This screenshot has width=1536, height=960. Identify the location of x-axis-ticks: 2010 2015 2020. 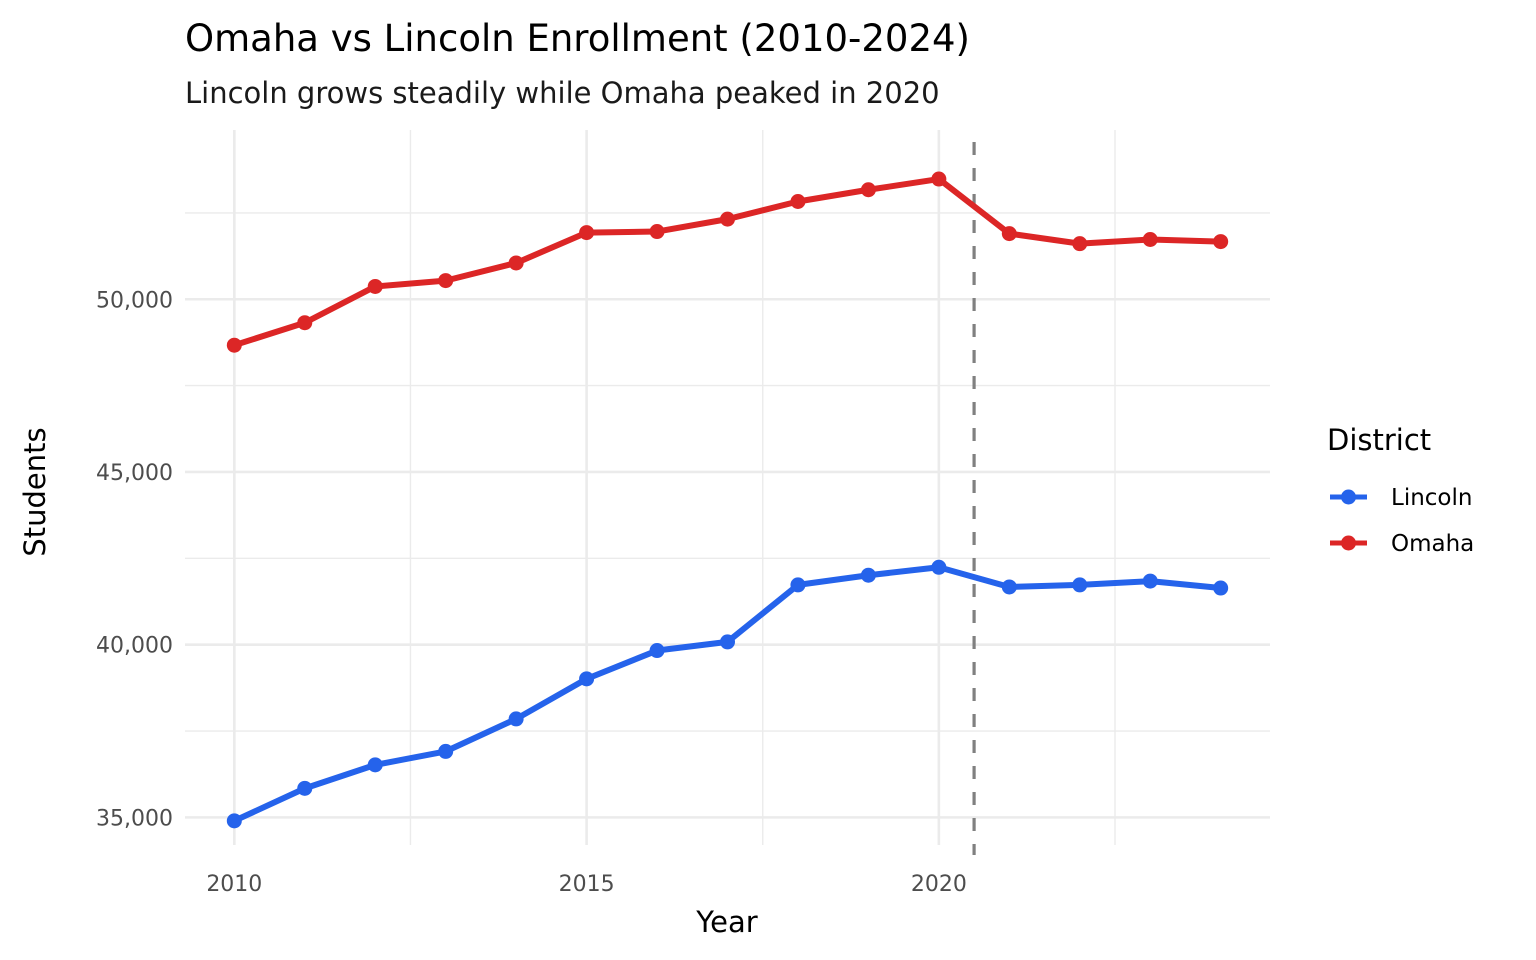
(586, 884).